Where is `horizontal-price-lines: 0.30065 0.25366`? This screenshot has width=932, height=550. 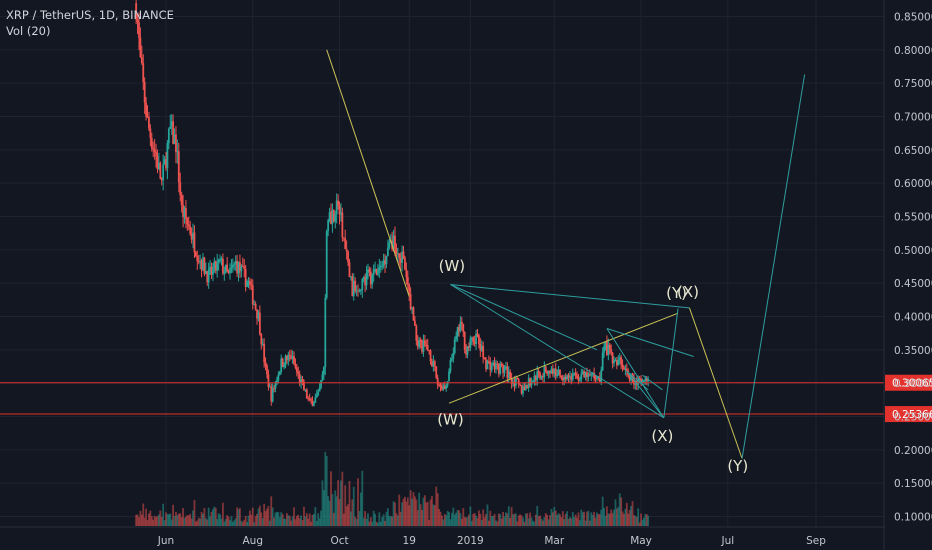 horizontal-price-lines: 0.30065 0.25366 is located at coordinates (466, 398).